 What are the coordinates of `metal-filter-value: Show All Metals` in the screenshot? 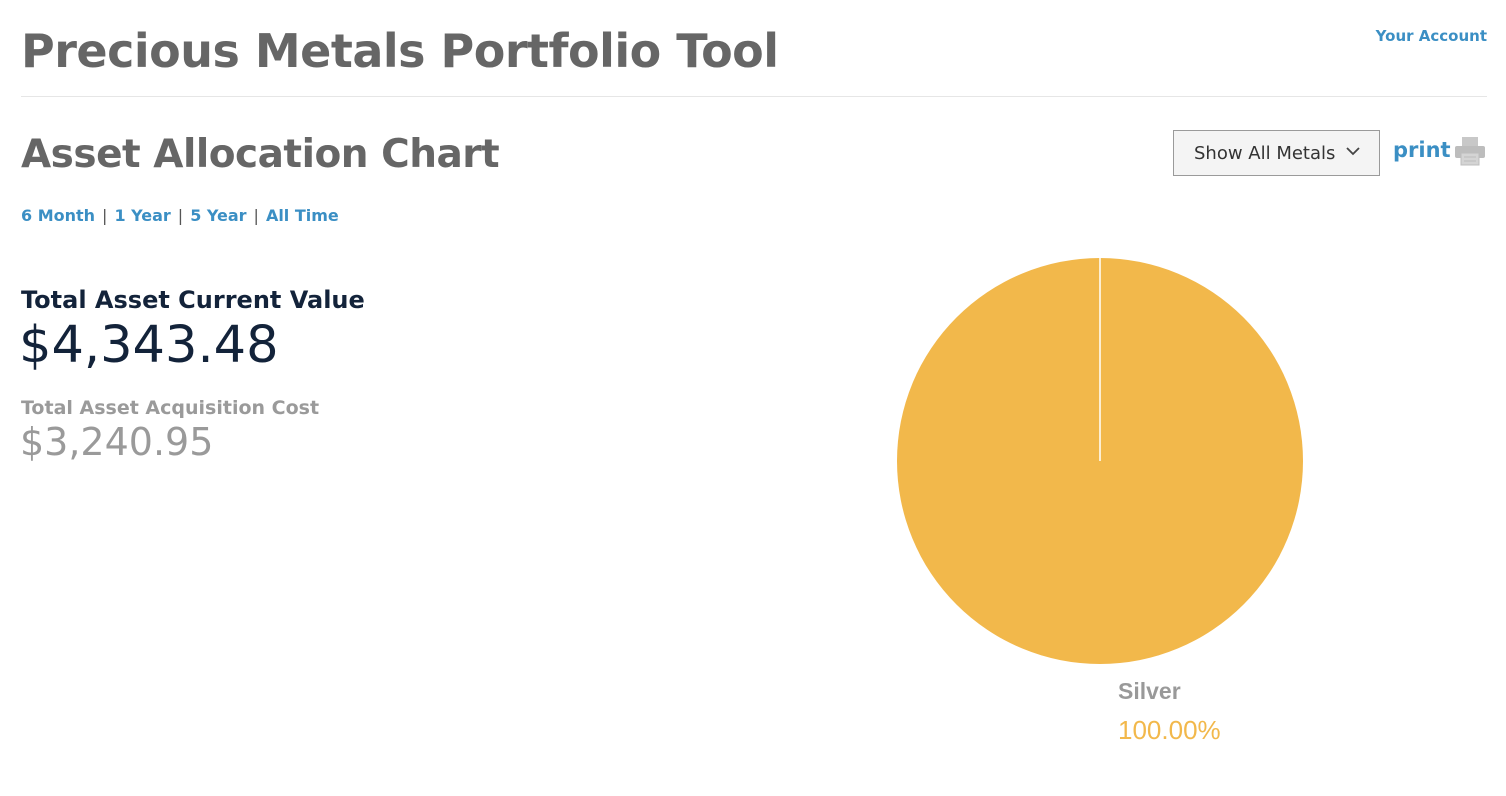 It's located at (1265, 153).